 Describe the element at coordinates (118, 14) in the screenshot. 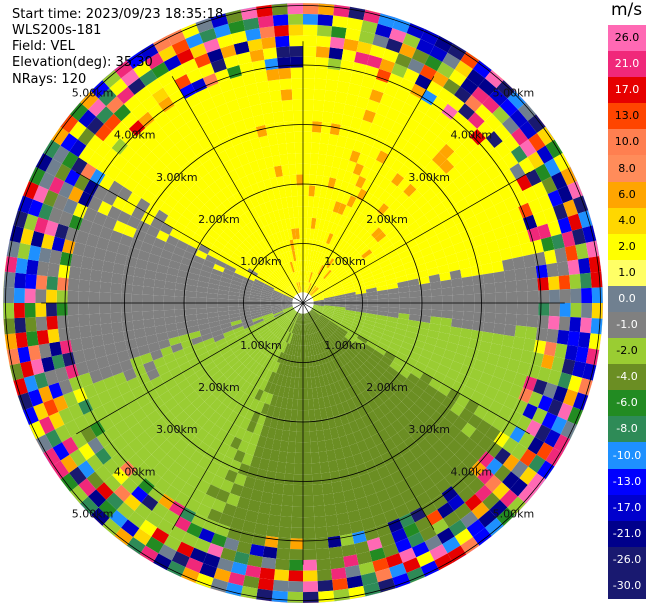

I see `start-time-label: Start time: 2023/09/23 18:35:18` at that location.